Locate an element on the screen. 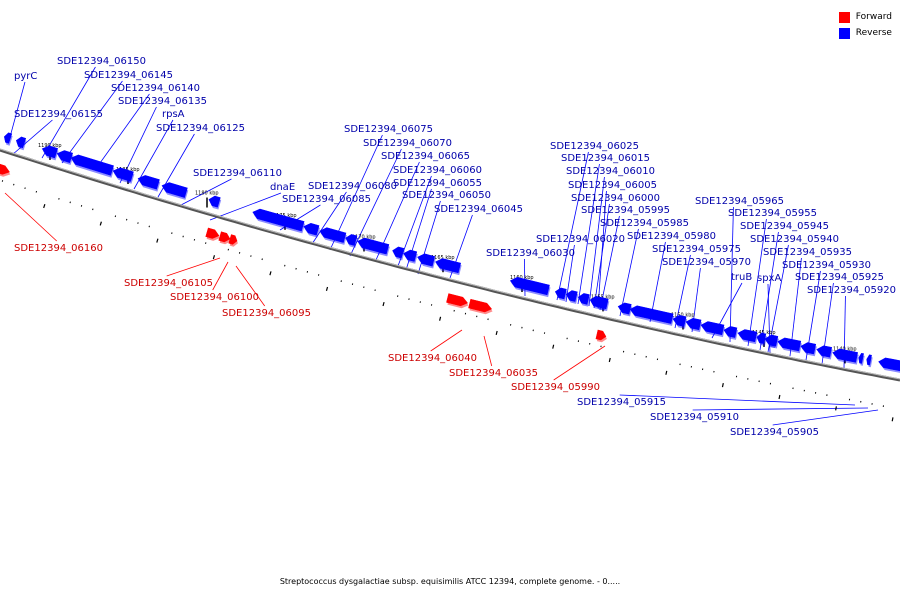 The image size is (900, 600). gene-label-sde12394-06040: SDE12394_06040 is located at coordinates (432, 358).